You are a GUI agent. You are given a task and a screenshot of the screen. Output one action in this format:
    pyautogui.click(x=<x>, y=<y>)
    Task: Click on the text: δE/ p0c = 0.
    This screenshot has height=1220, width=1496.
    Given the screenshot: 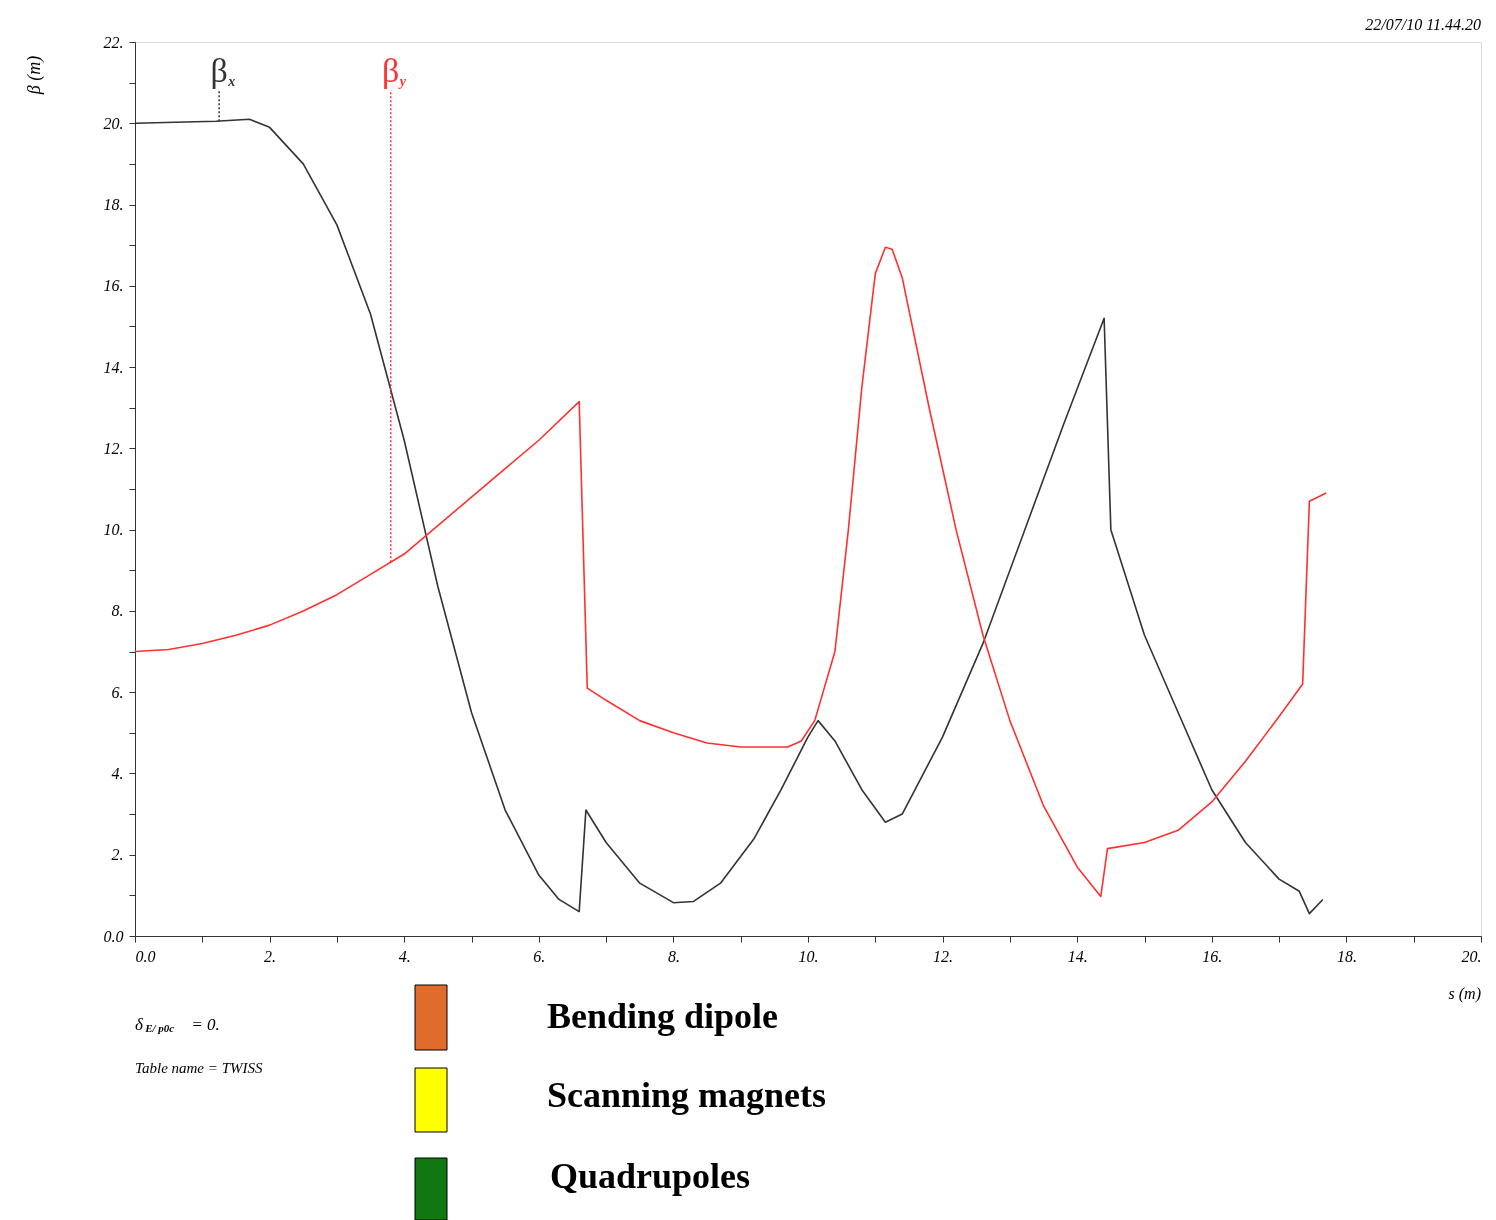 What is the action you would take?
    pyautogui.click(x=177, y=1024)
    